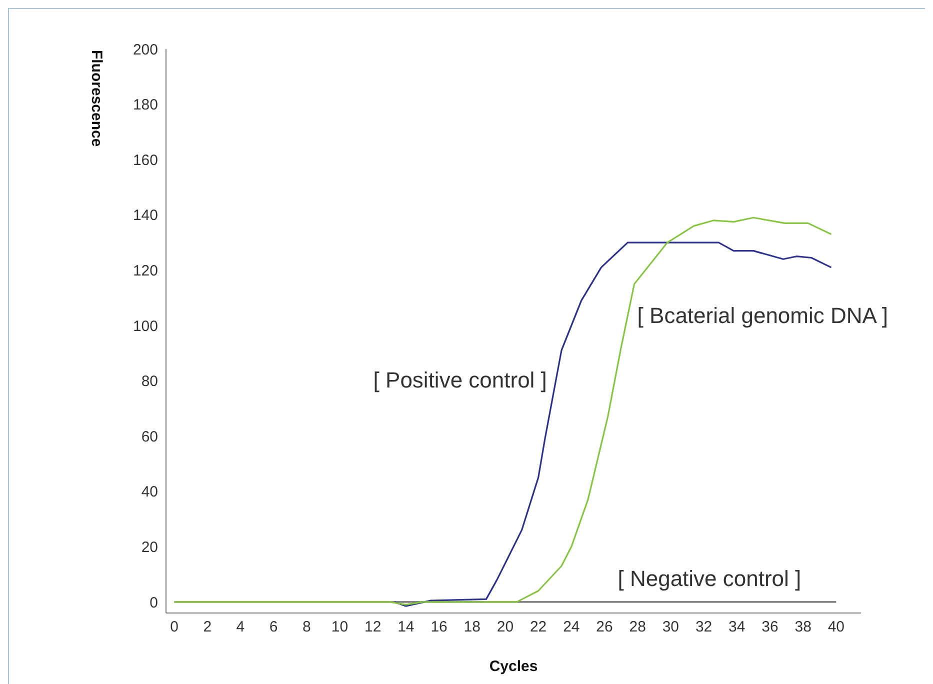 The width and height of the screenshot is (933, 684). Describe the element at coordinates (240, 627) in the screenshot. I see `x-tick-label: 4` at that location.